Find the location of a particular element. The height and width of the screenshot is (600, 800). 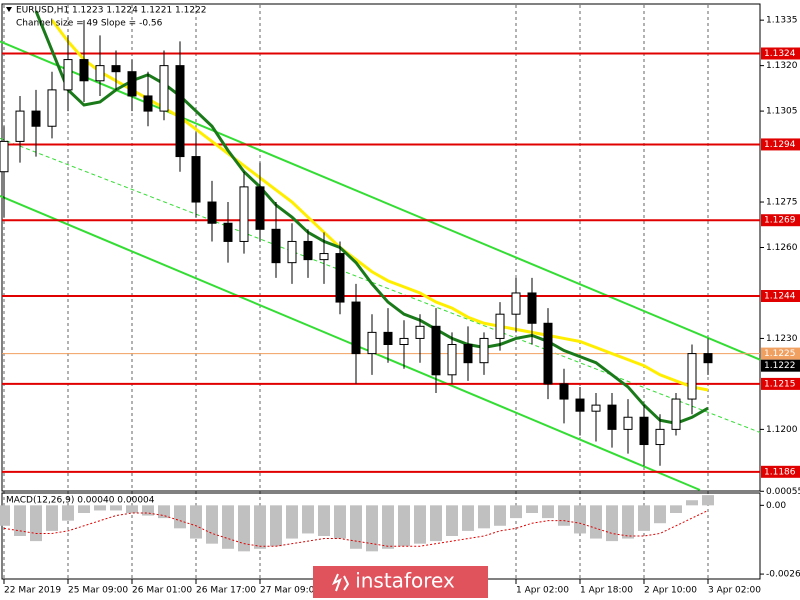

y-tick-label: 1.1335 is located at coordinates (782, 21).